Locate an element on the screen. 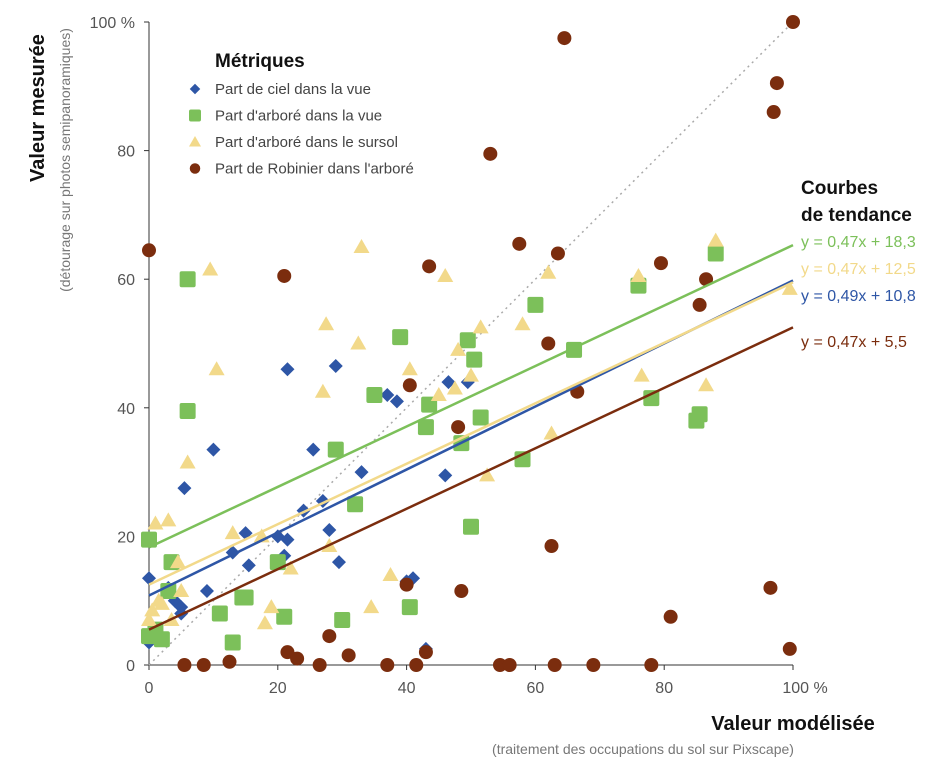  trend-equation-label: y = 0,49x + 10,8 is located at coordinates (858, 296).